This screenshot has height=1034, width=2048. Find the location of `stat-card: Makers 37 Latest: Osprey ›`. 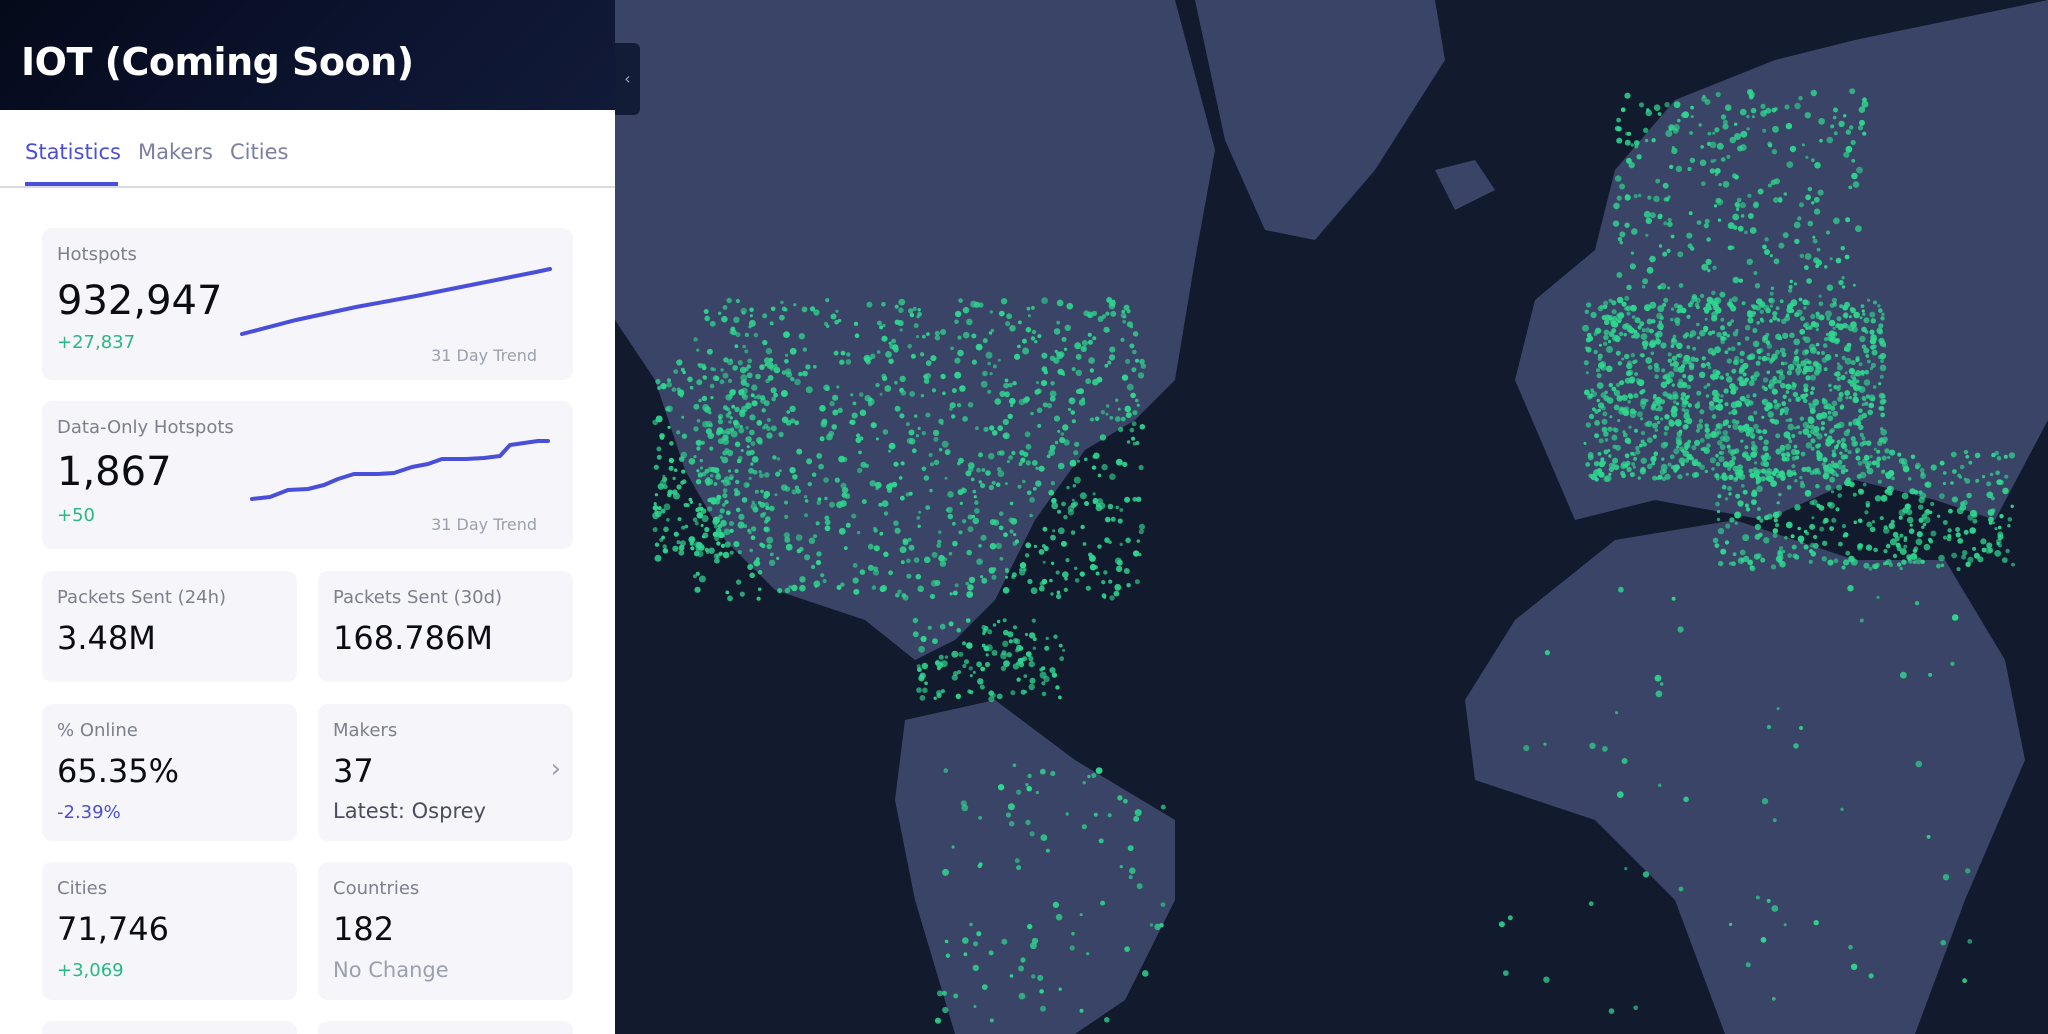

stat-card: Makers 37 Latest: Osprey › is located at coordinates (445, 772).